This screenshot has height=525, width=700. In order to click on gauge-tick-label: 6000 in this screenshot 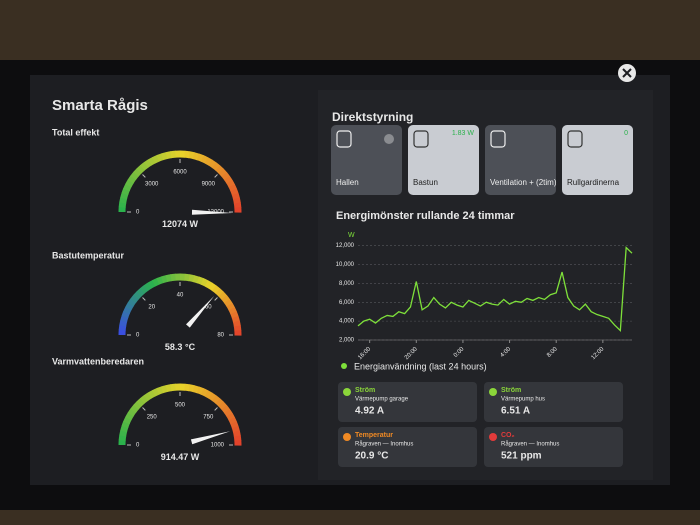, I will do `click(180, 173)`.